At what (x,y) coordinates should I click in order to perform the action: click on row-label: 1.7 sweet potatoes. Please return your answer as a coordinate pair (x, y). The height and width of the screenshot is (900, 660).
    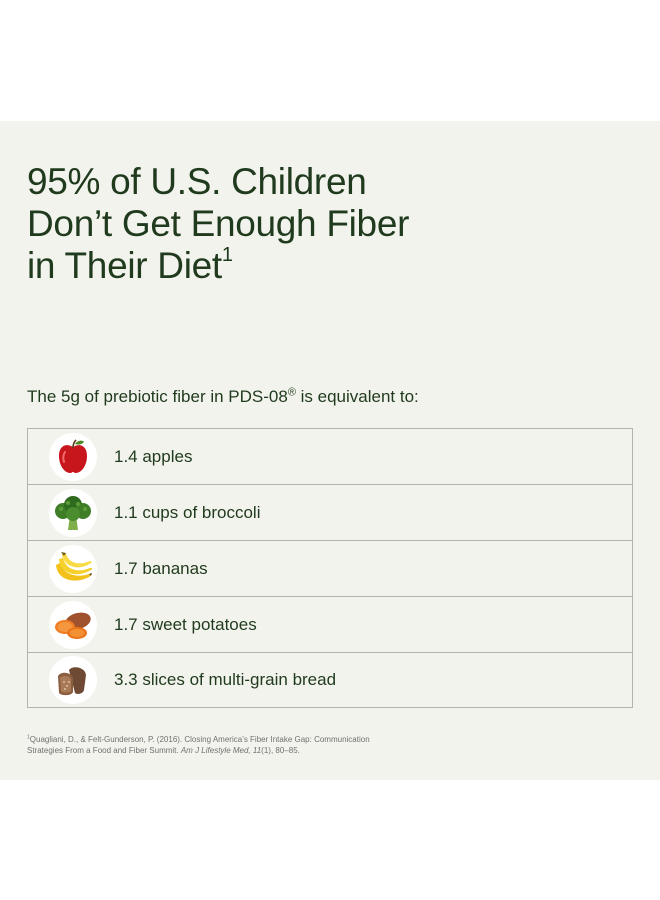
    Looking at the image, I should click on (185, 624).